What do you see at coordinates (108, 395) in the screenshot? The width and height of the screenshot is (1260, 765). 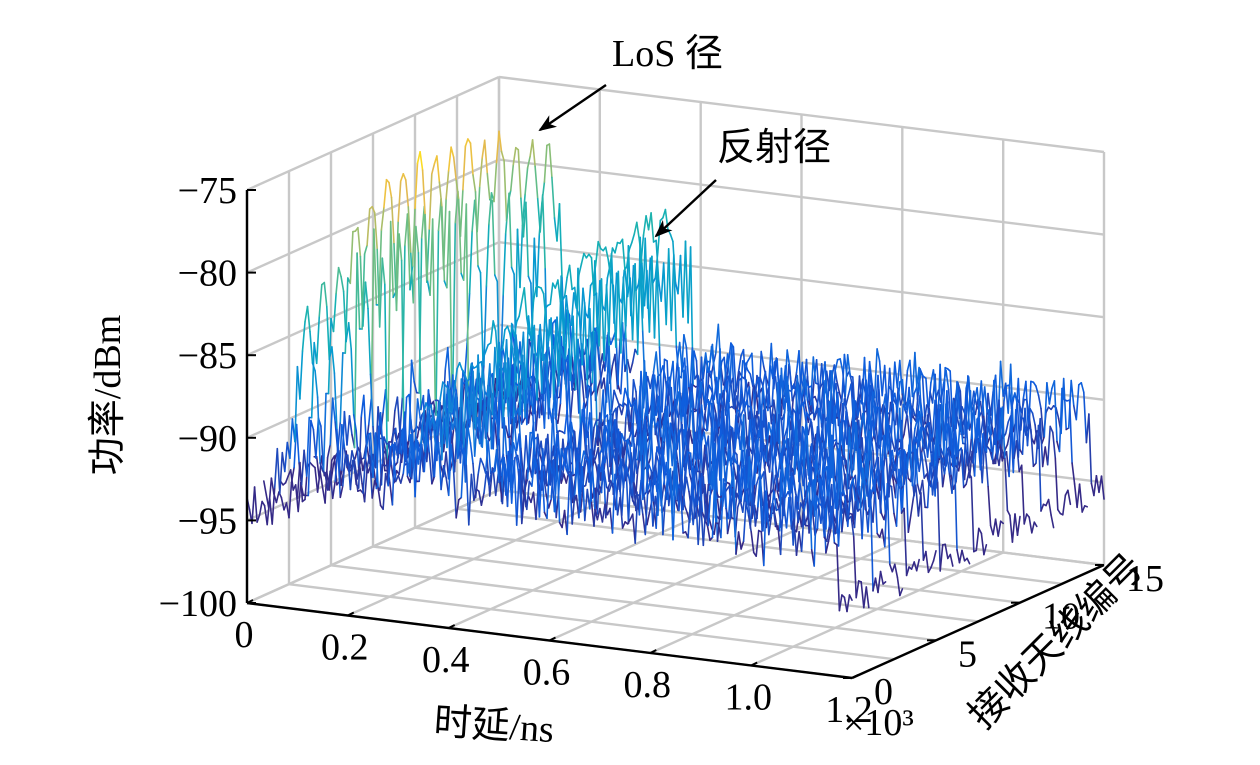 I see `z-axis-label: 功率/dBm` at bounding box center [108, 395].